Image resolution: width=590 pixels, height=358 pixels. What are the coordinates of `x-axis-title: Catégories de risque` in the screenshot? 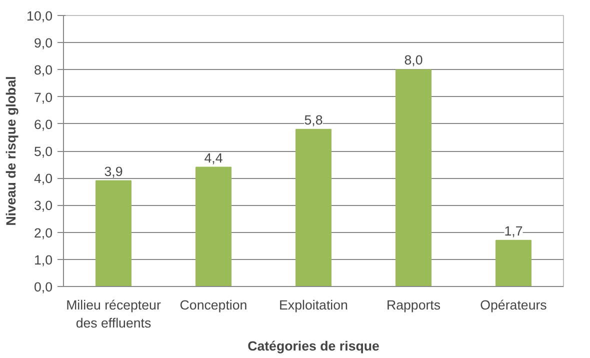 It's located at (314, 346).